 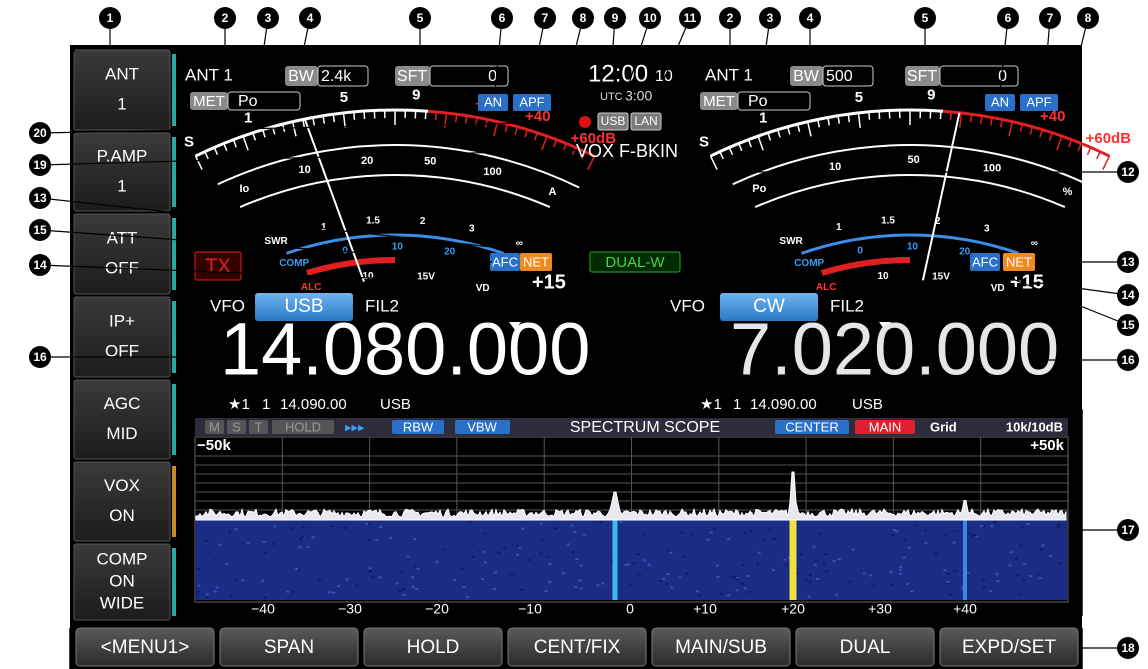 I want to click on antenna: ANT 1, so click(x=209, y=74).